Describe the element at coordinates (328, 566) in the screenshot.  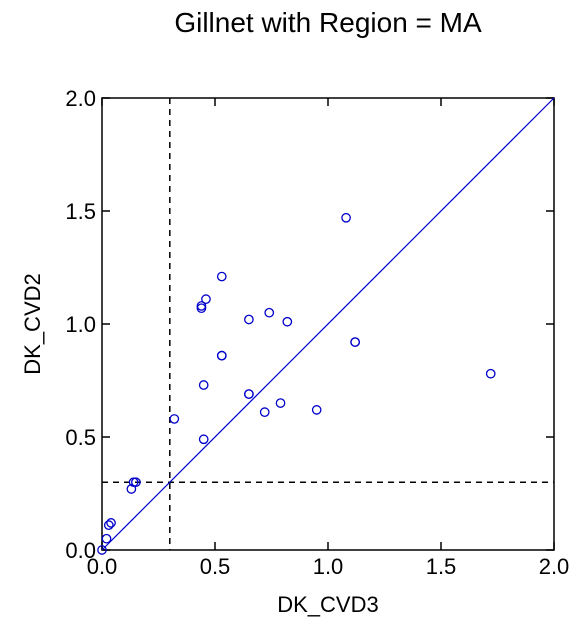
I see `x-tick-label: 1.0` at that location.